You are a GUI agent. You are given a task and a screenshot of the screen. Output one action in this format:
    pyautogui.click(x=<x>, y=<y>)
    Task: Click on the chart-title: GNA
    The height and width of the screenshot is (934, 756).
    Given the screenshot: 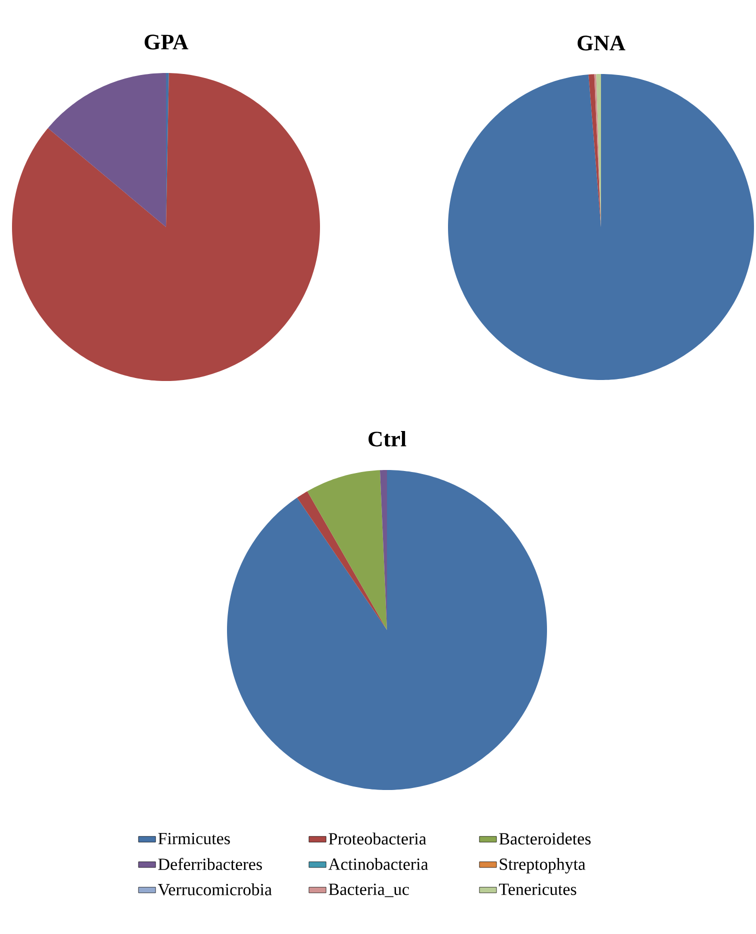 What is the action you would take?
    pyautogui.click(x=602, y=43)
    